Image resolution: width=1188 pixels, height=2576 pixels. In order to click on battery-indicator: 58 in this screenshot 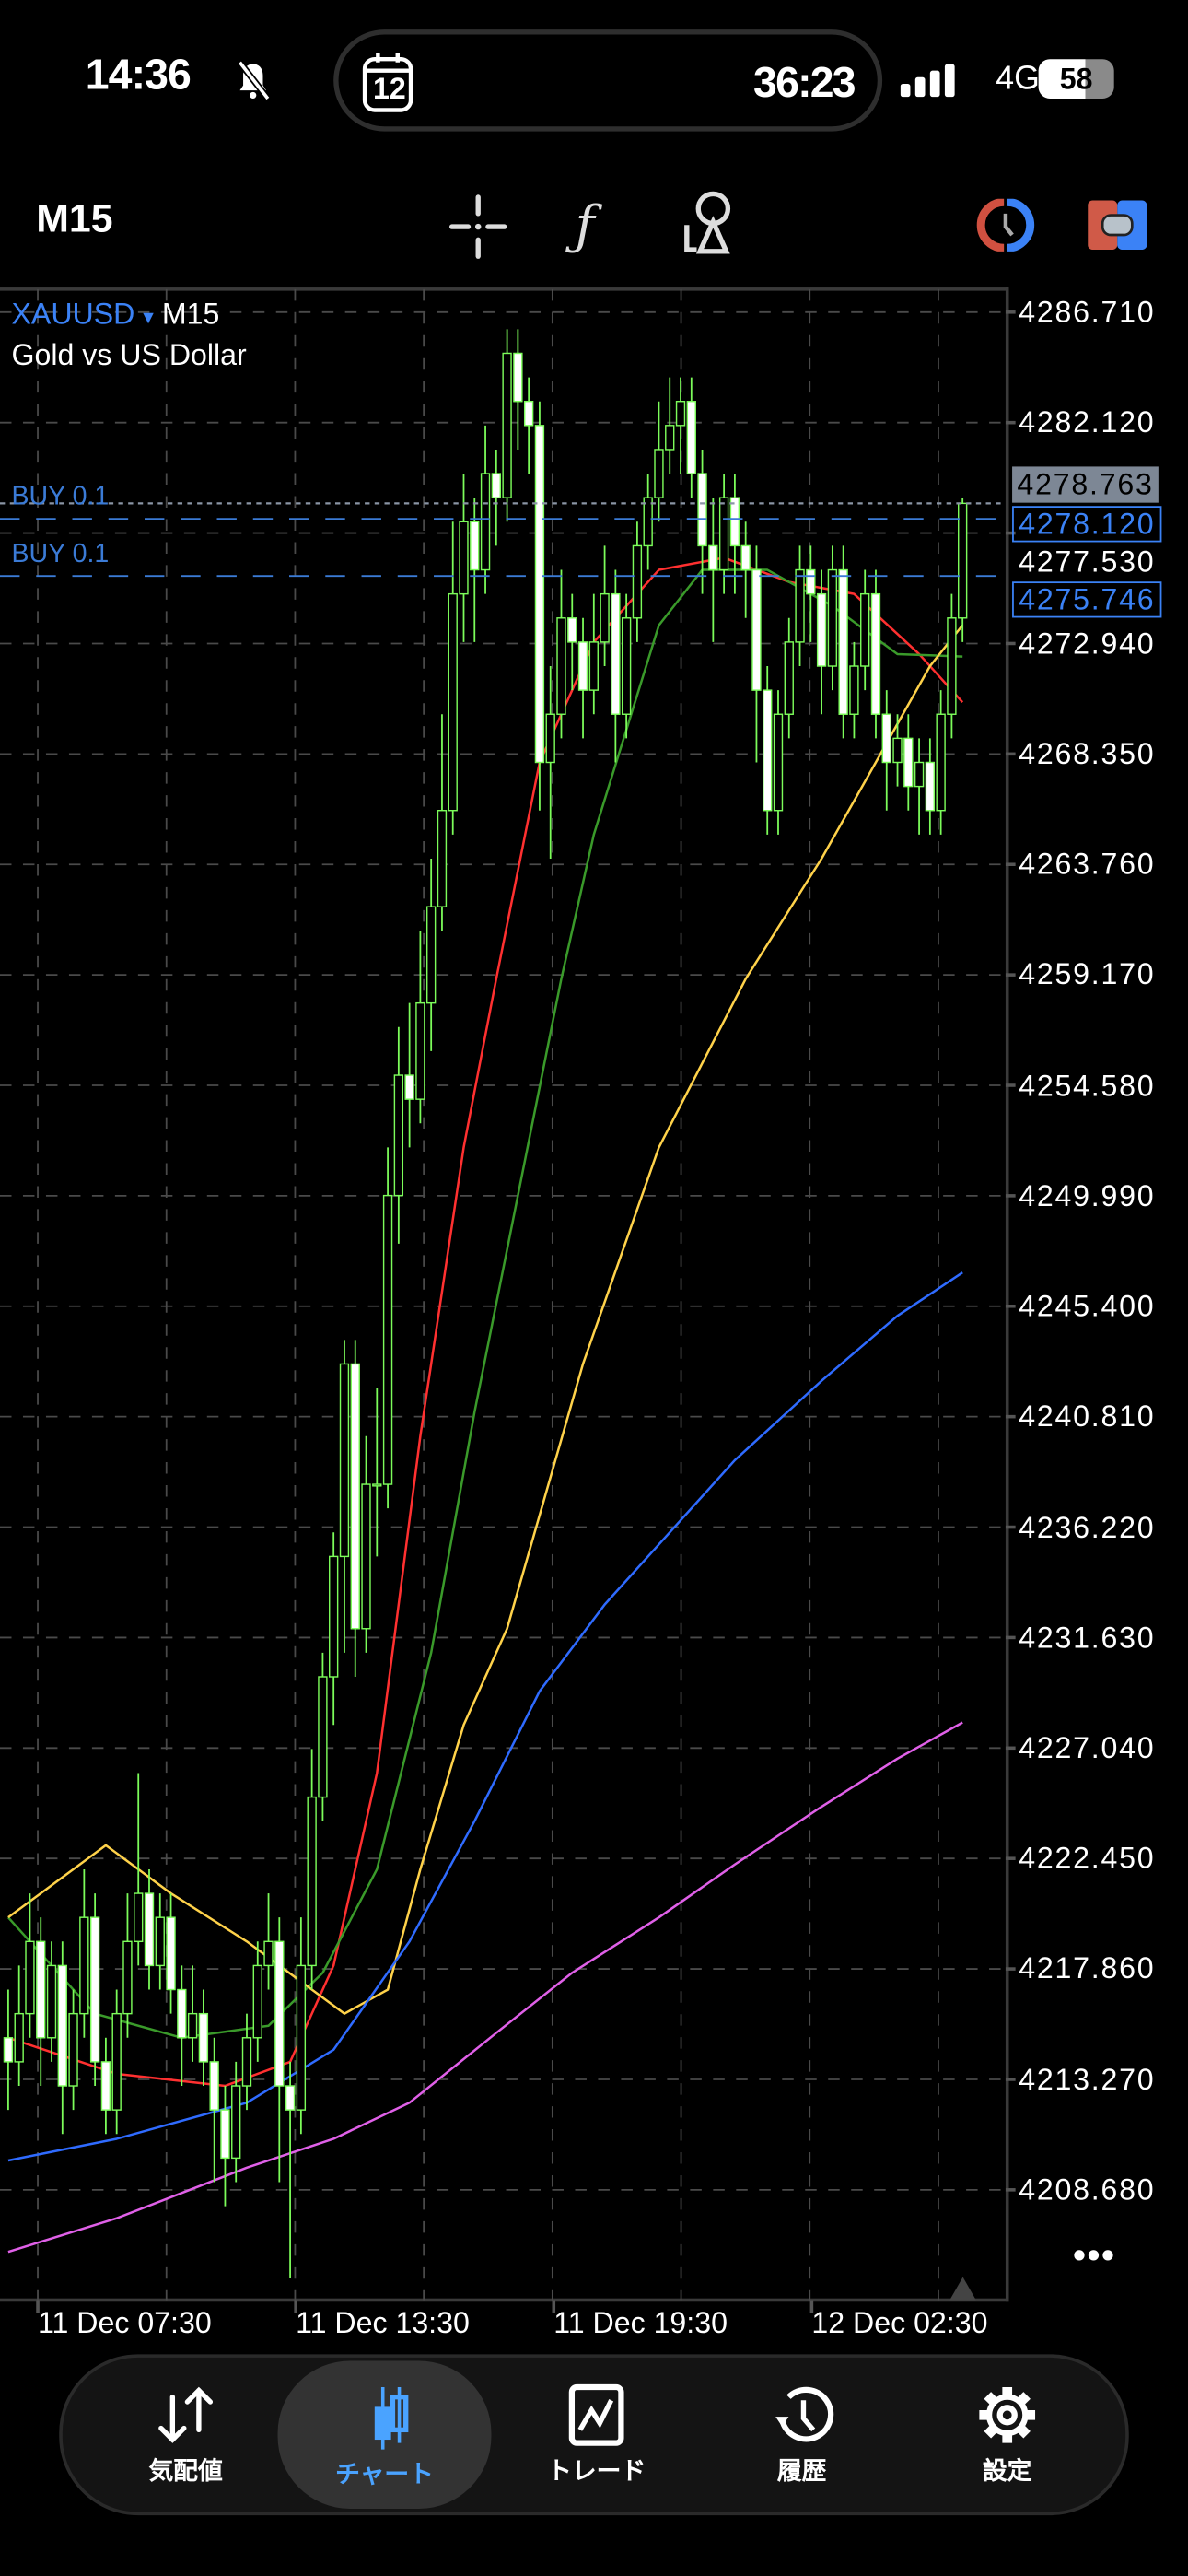, I will do `click(1076, 79)`.